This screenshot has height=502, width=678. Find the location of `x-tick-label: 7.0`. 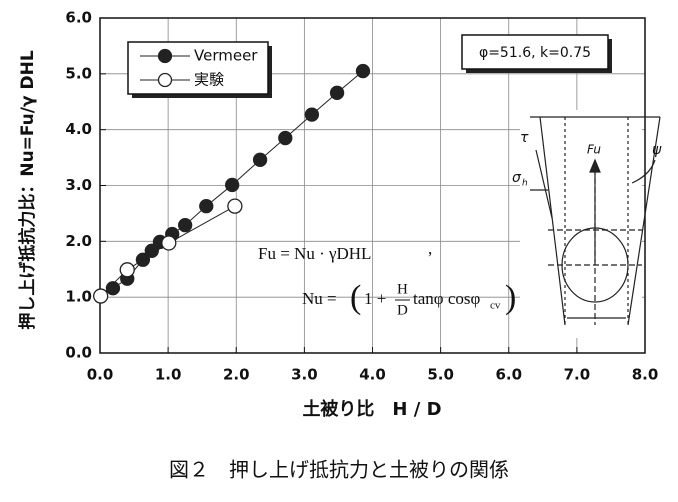

x-tick-label: 7.0 is located at coordinates (577, 375).